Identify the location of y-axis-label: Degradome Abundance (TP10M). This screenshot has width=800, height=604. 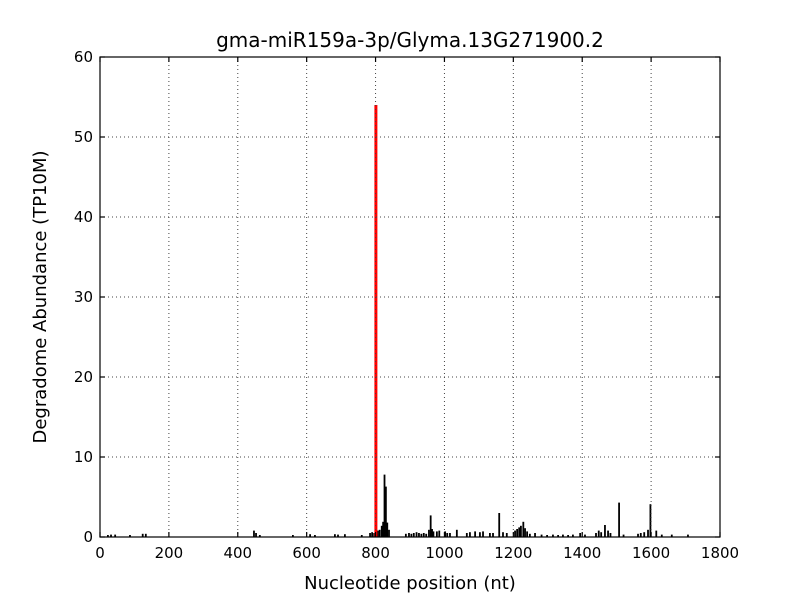
(40, 296).